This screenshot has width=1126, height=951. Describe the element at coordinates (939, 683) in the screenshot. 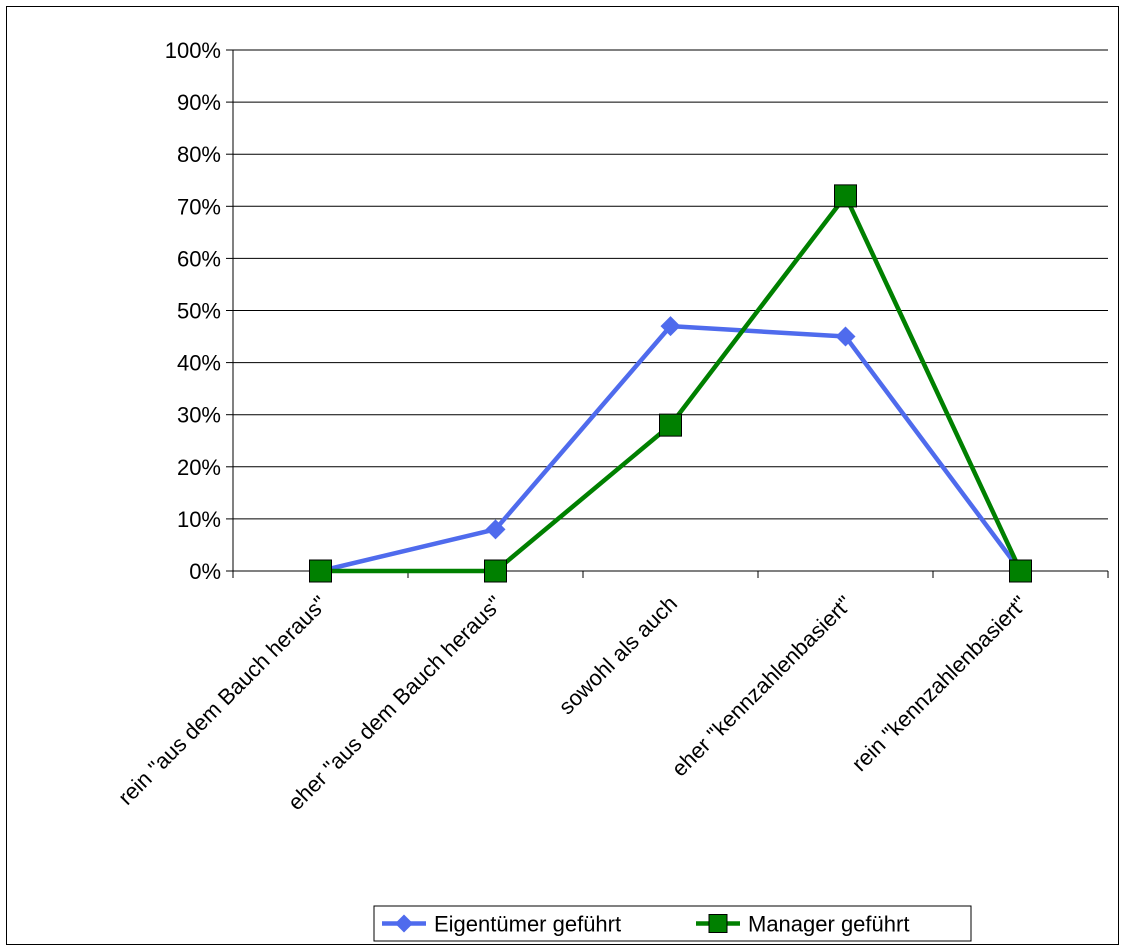

I see `x-tick-label: rein "kennzahlenbasiert"` at that location.